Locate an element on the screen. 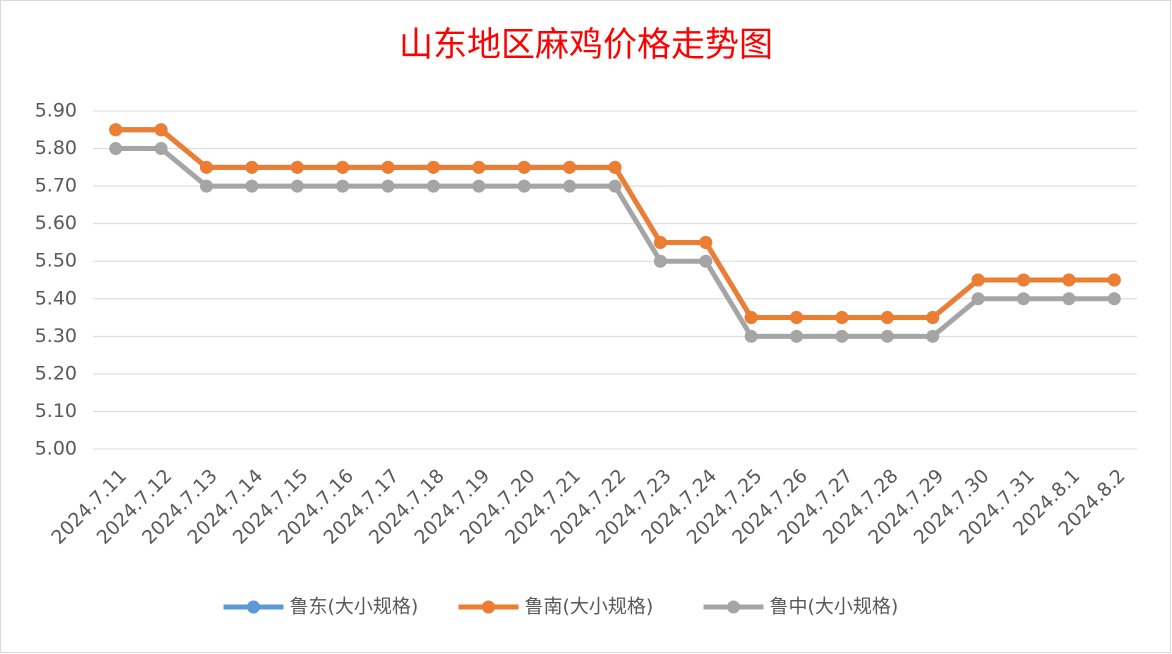 The image size is (1172, 654). y-tick-label: 5.70 is located at coordinates (56, 186).